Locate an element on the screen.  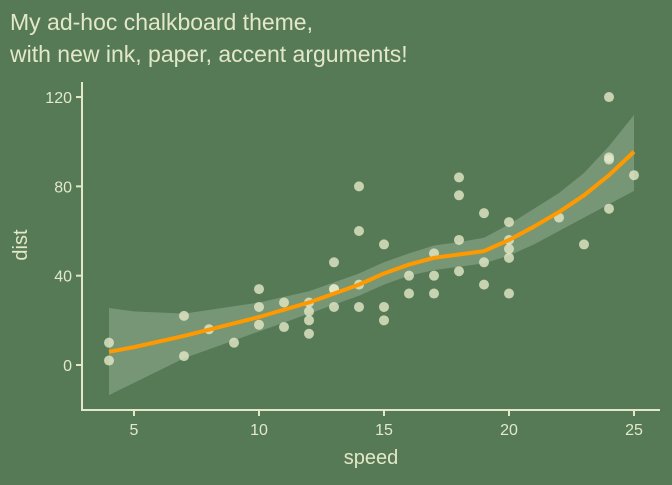
x-axis-label: speed is located at coordinates (371, 458).